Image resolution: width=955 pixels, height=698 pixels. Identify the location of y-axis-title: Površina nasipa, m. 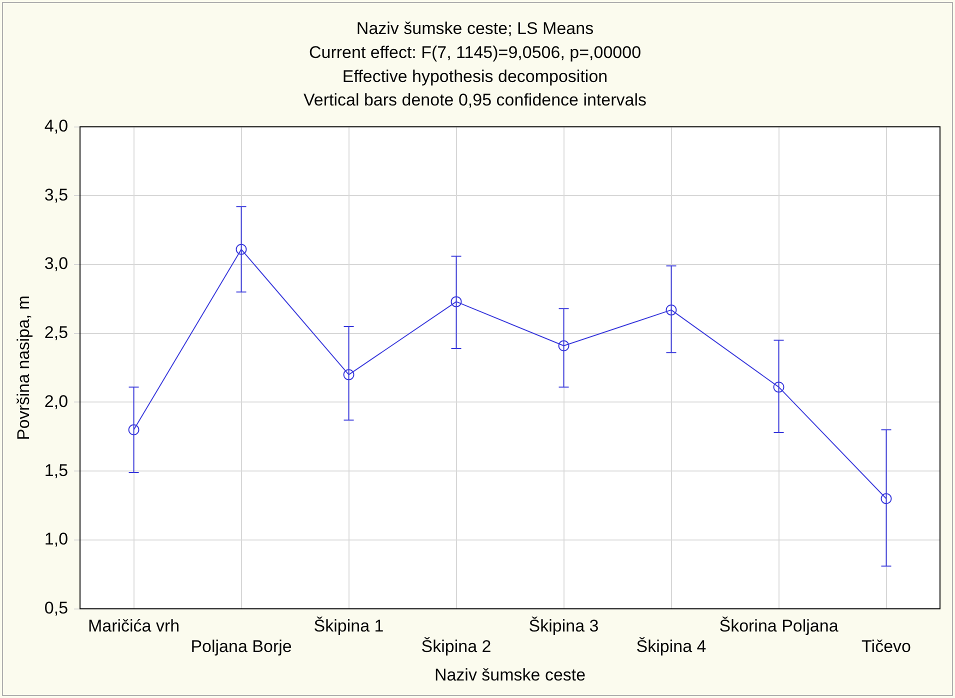
(23, 368).